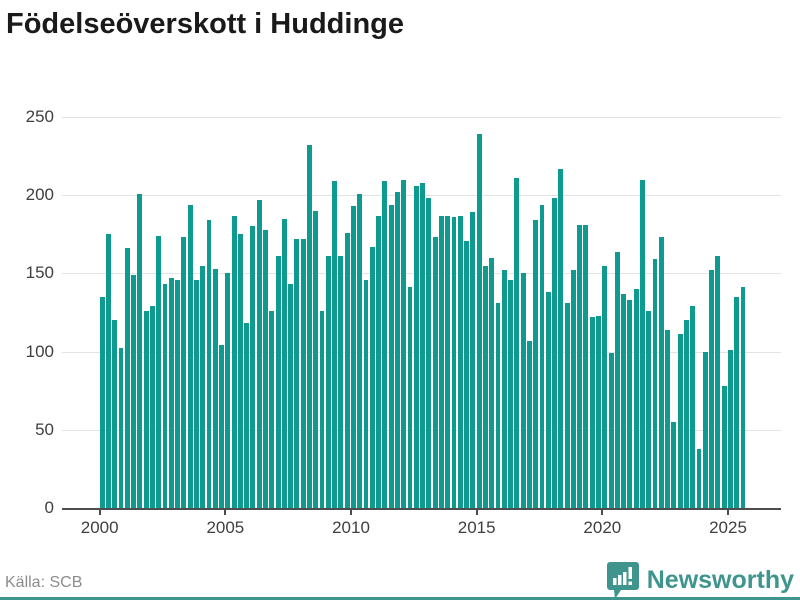 This screenshot has height=600, width=800. What do you see at coordinates (421, 117) in the screenshot?
I see `y-gridline` at bounding box center [421, 117].